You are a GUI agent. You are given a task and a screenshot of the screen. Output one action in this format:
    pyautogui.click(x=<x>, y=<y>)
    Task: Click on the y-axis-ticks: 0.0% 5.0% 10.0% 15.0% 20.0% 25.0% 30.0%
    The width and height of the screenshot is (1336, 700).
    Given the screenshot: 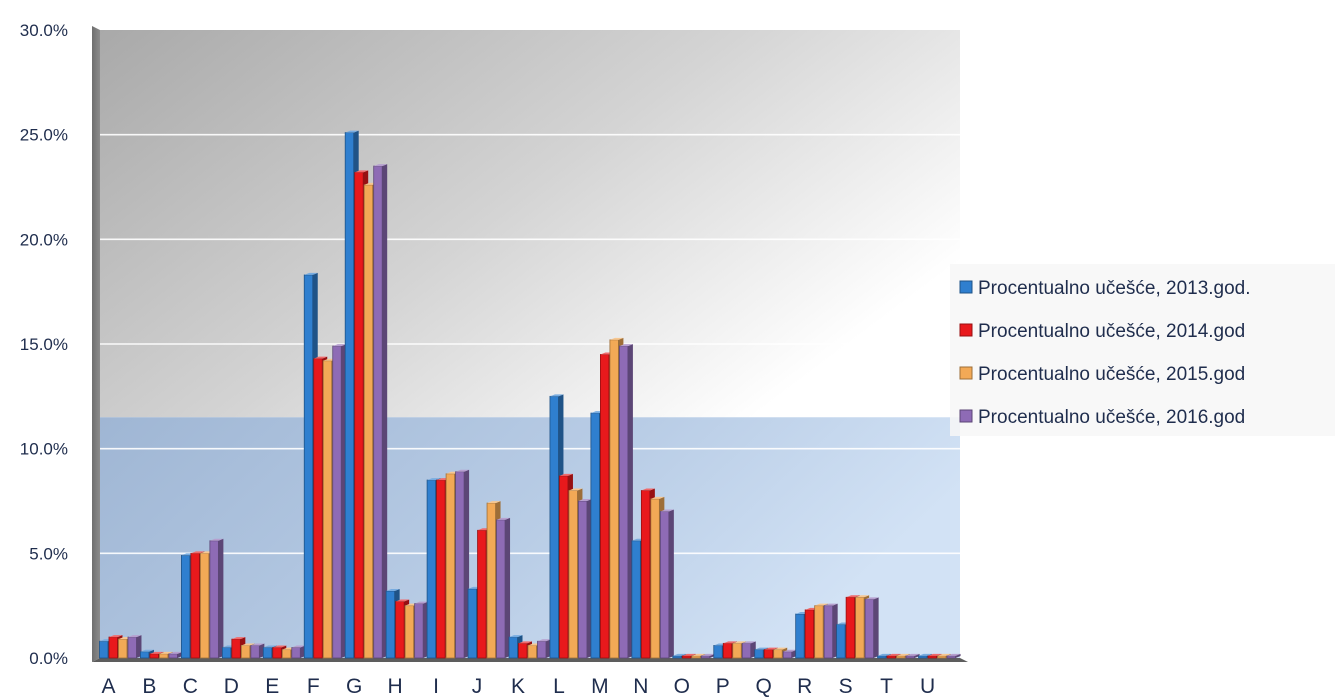 What is the action you would take?
    pyautogui.click(x=44, y=344)
    